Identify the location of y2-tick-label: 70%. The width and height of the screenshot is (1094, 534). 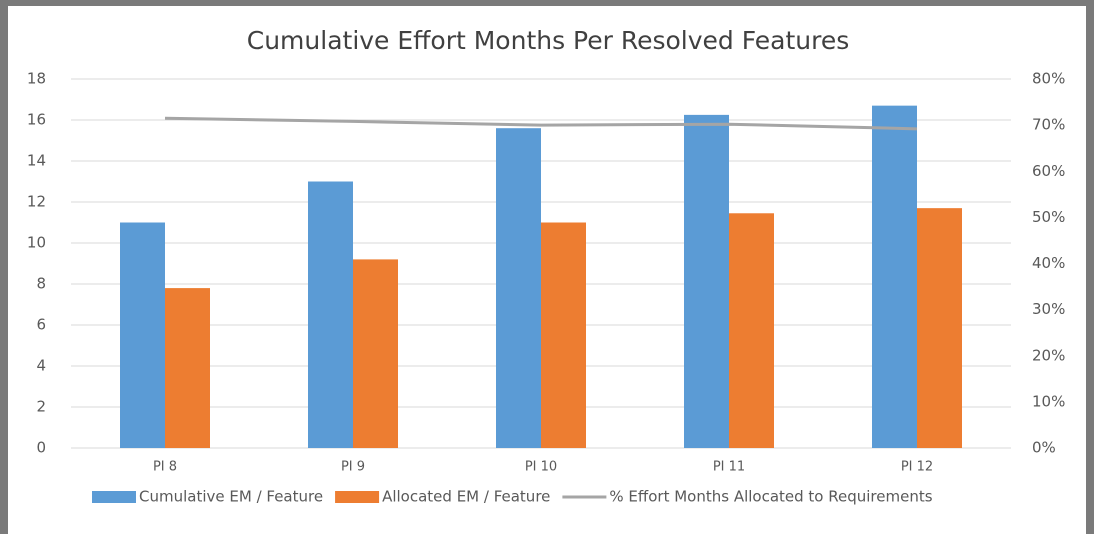
(1048, 125).